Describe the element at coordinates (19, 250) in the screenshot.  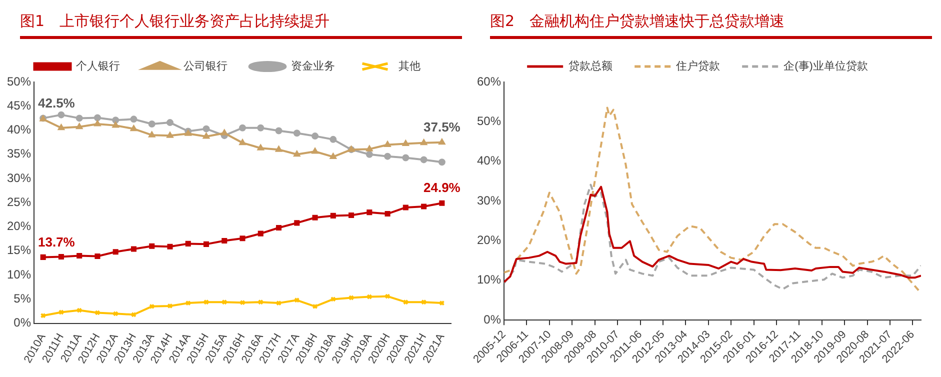
I see `y-tick-label: 15%` at that location.